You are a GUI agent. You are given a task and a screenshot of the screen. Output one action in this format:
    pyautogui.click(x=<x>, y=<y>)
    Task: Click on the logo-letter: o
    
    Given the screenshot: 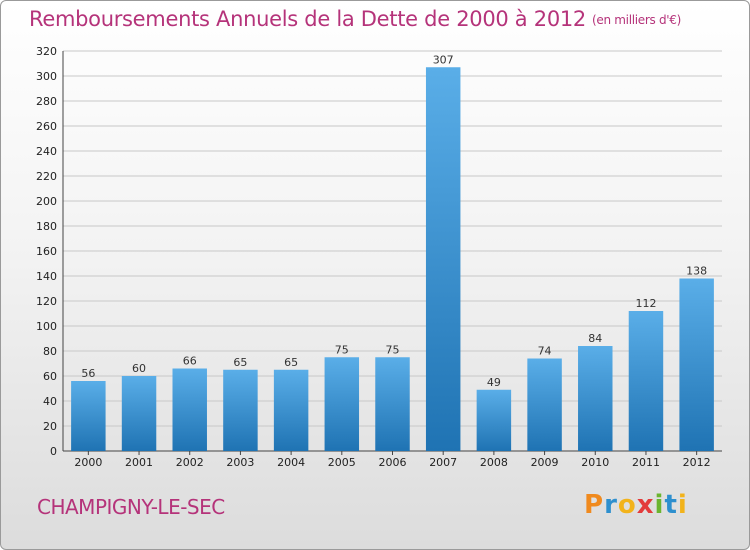 What is the action you would take?
    pyautogui.click(x=627, y=505)
    